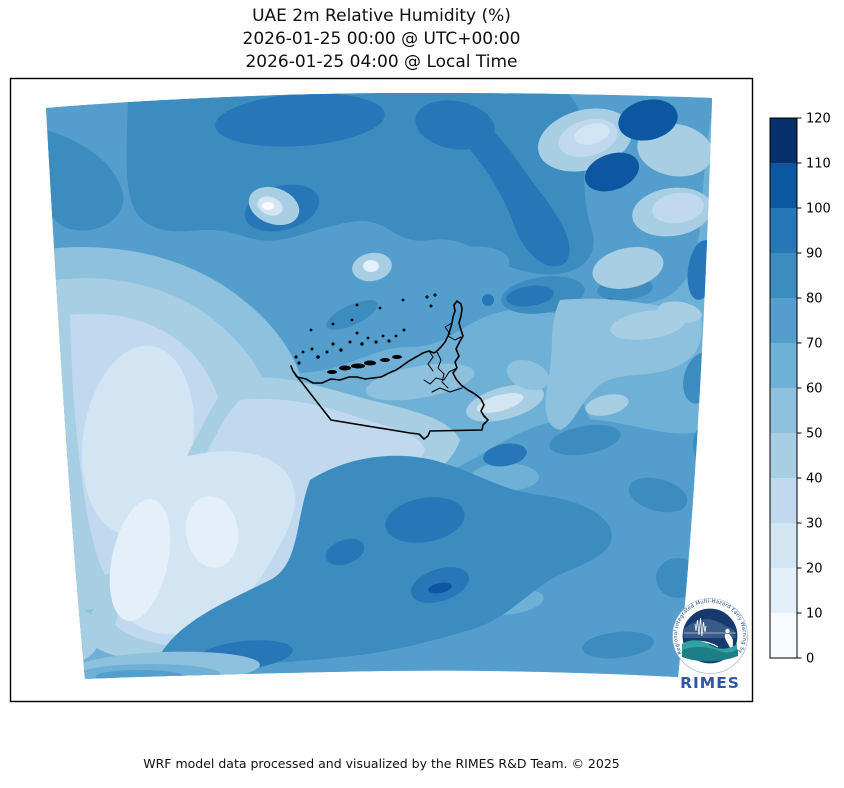 The height and width of the screenshot is (788, 844). What do you see at coordinates (810, 659) in the screenshot?
I see `colorbar-tick-label: 0` at bounding box center [810, 659].